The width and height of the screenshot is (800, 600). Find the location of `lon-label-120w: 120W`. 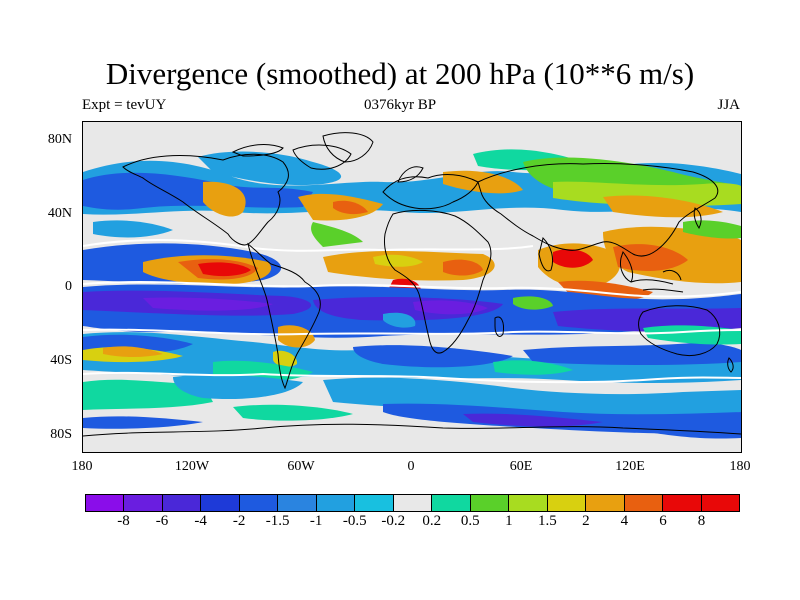

lon-label-120w: 120W is located at coordinates (192, 466).